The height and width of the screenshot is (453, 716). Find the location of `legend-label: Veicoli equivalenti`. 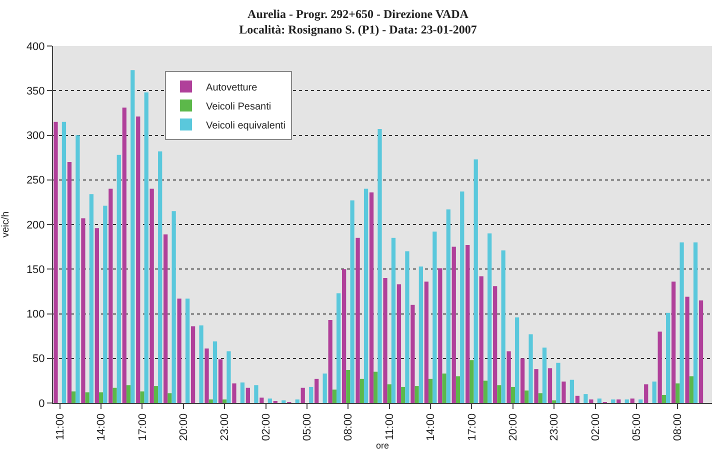

legend-label: Veicoli equivalenti is located at coordinates (246, 126).